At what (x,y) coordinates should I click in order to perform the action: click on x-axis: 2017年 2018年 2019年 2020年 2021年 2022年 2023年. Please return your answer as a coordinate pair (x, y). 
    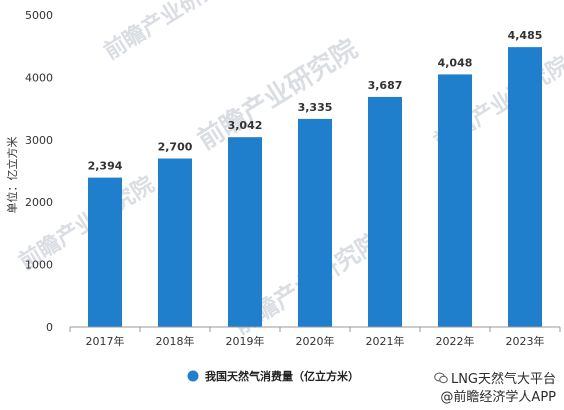
    Looking at the image, I should click on (315, 337).